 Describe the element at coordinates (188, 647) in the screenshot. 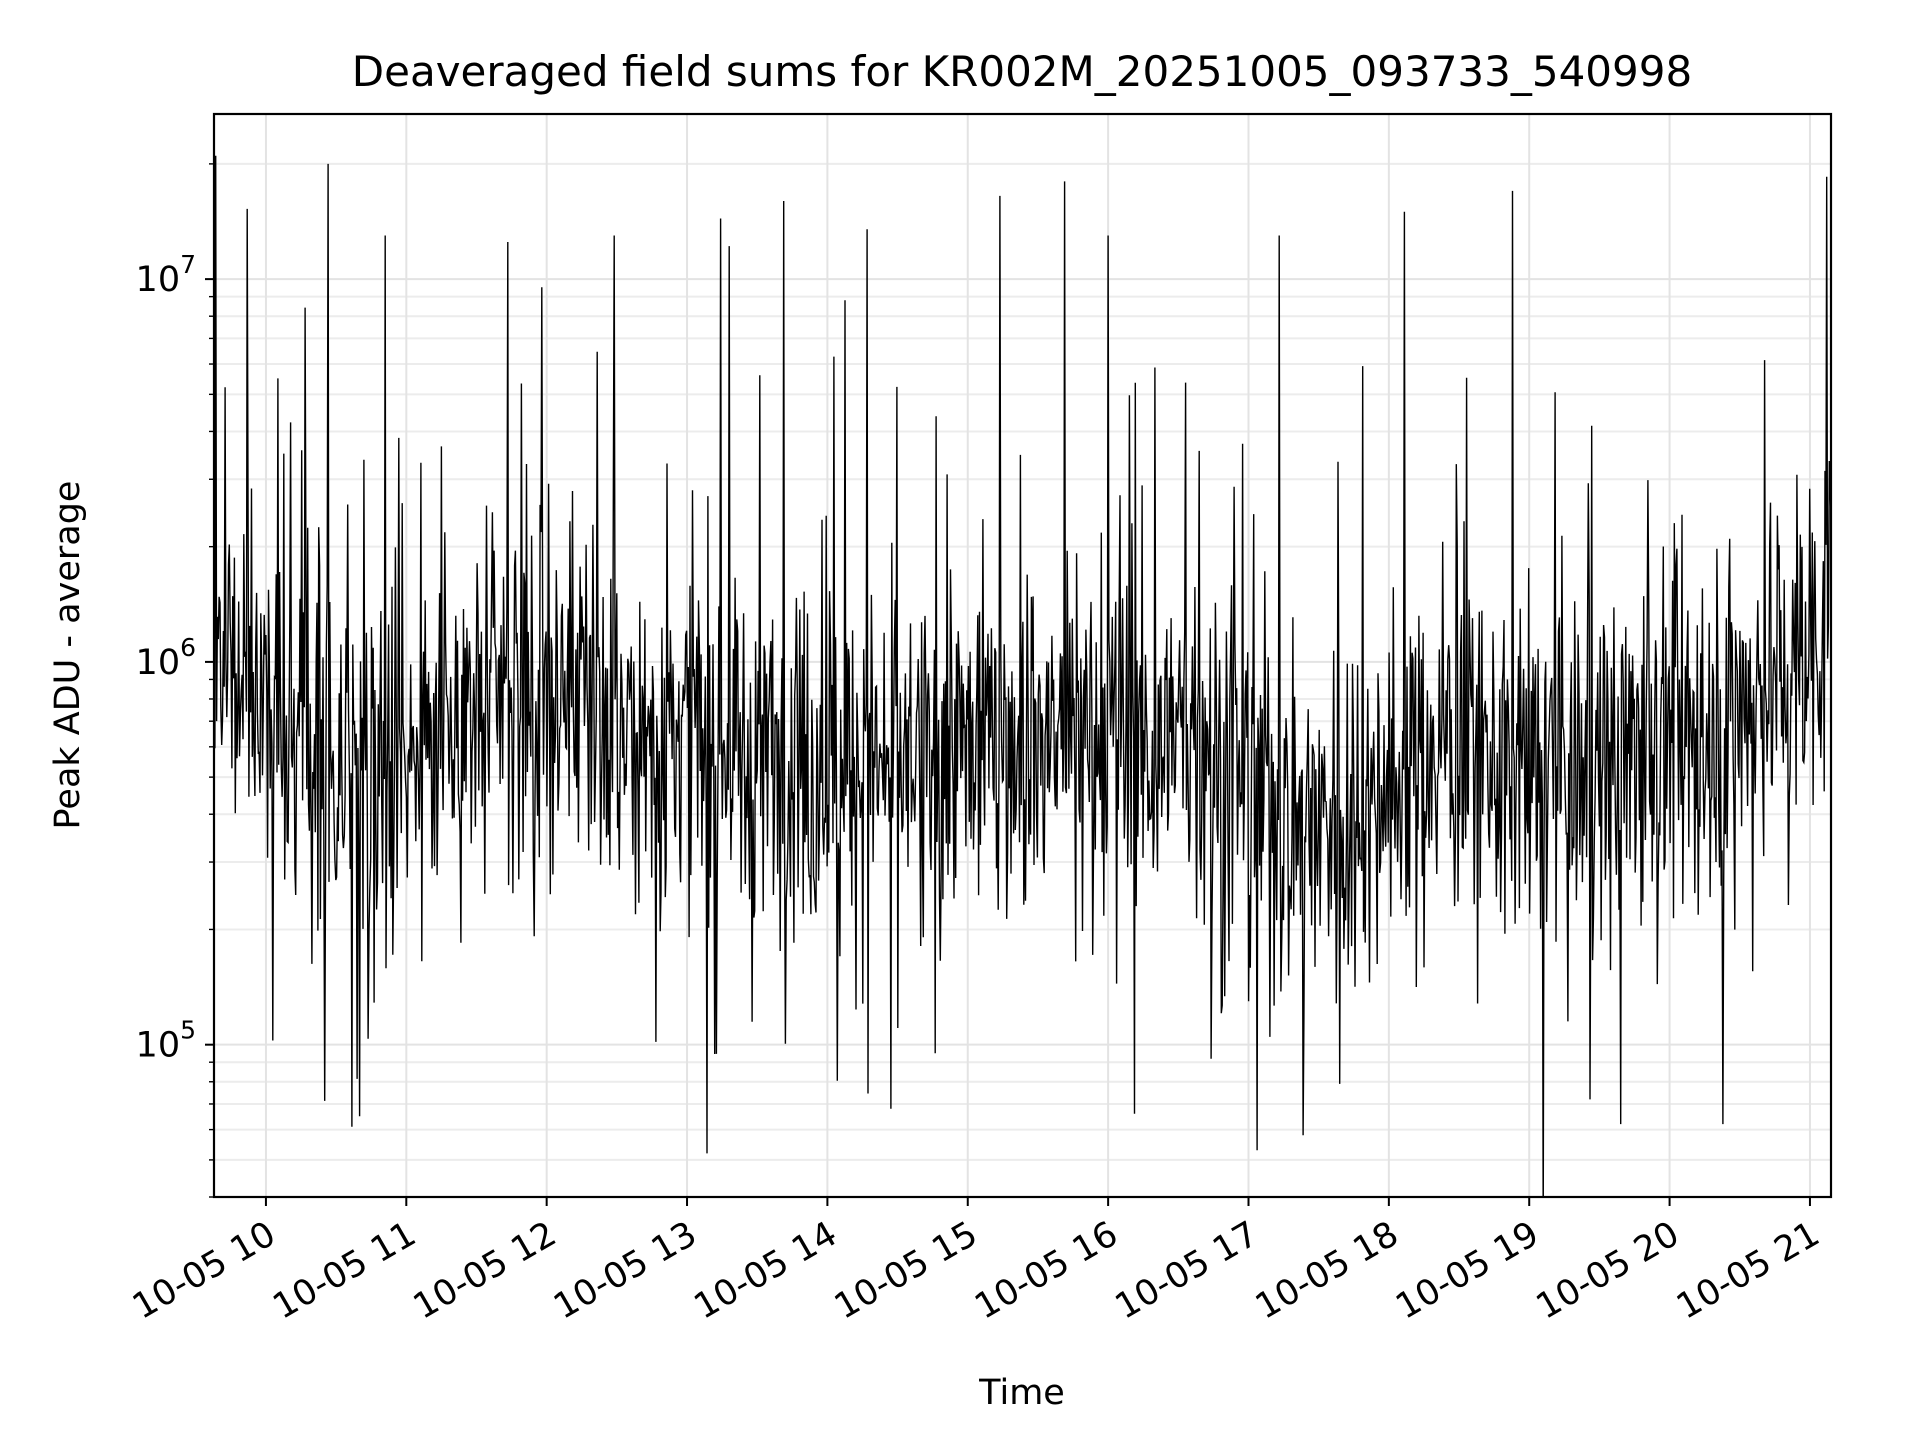

I see `y-tick-exponent: 6` at that location.